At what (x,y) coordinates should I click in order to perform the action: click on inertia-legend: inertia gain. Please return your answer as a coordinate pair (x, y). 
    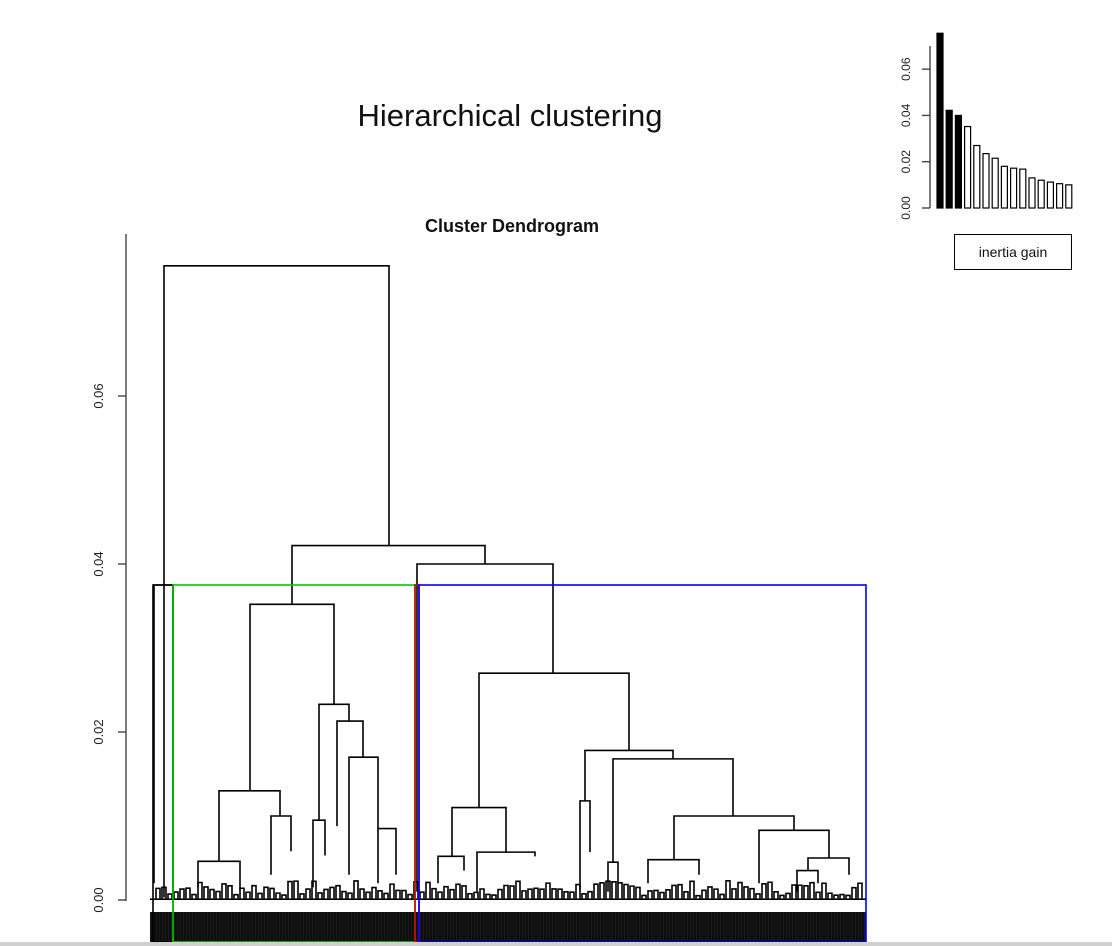
    Looking at the image, I should click on (1013, 252).